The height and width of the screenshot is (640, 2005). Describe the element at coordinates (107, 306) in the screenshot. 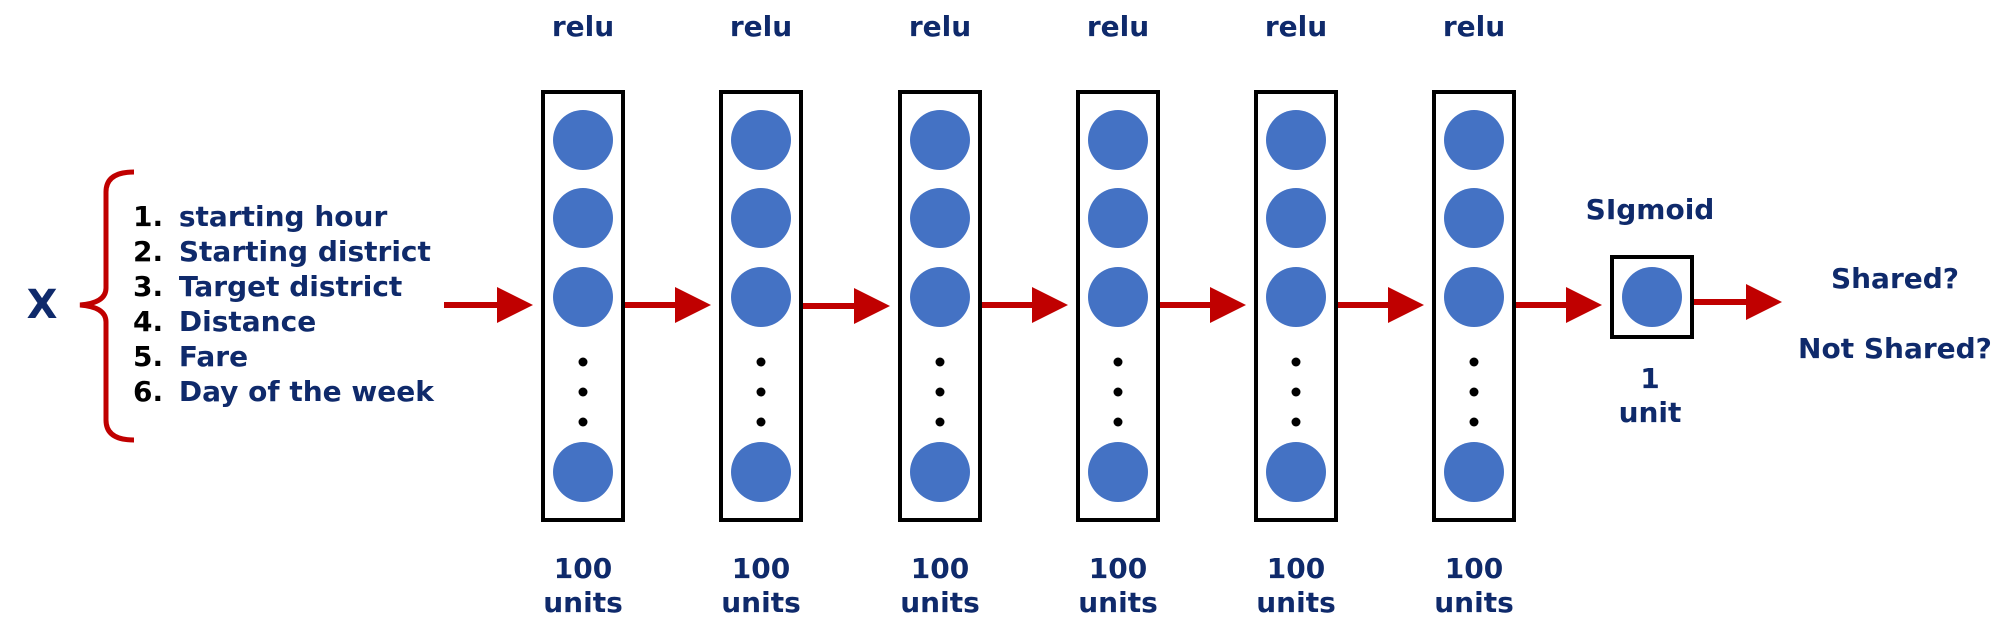

I see `input-brace` at that location.